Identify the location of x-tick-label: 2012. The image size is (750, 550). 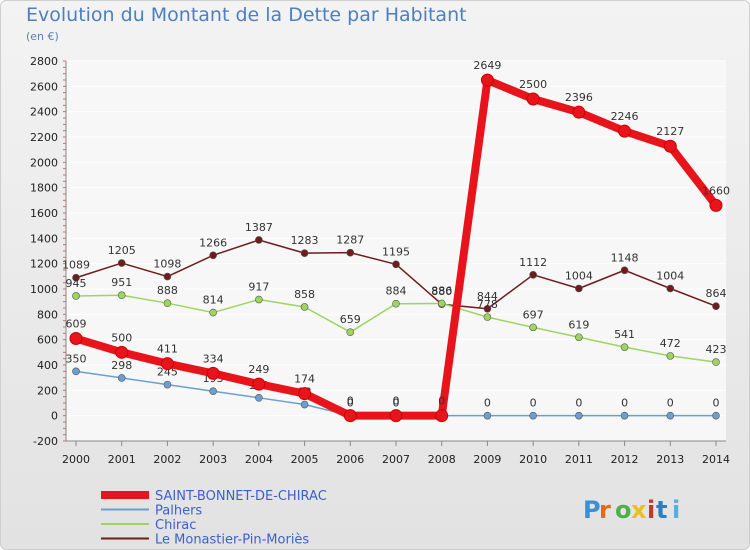
(625, 459).